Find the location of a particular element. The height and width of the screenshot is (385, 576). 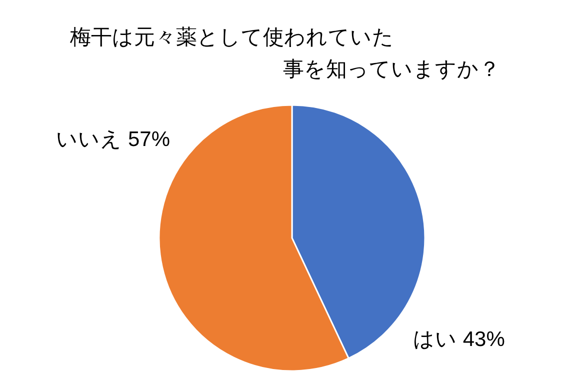

chart-title: 梅干は元々薬として使われていた事を知っていますか？ is located at coordinates (284, 53).